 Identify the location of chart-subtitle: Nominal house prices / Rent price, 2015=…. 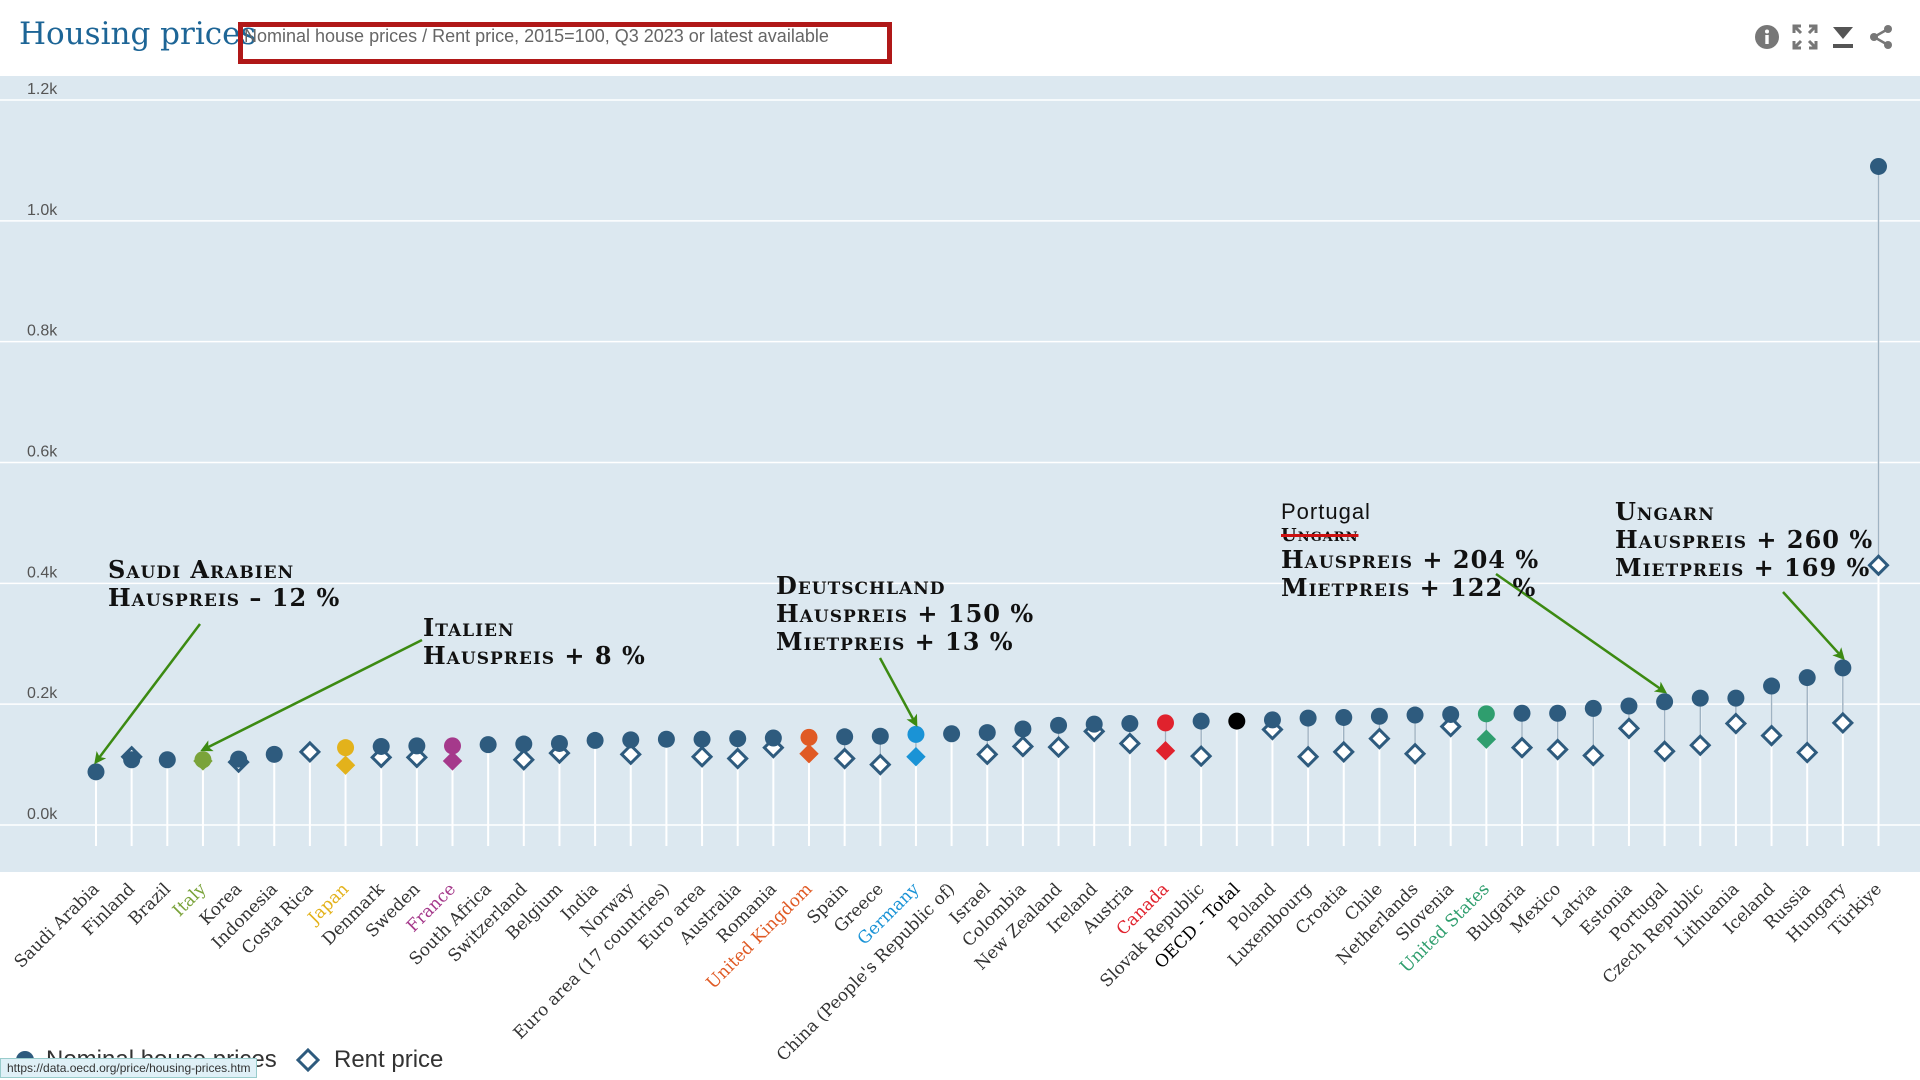
(536, 36).